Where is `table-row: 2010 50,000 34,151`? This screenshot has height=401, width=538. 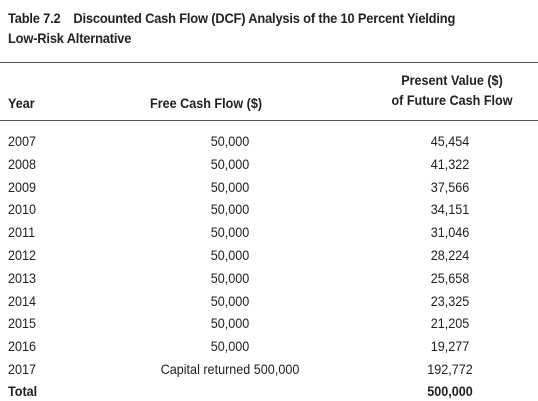 table-row: 2010 50,000 34,151 is located at coordinates (269, 209).